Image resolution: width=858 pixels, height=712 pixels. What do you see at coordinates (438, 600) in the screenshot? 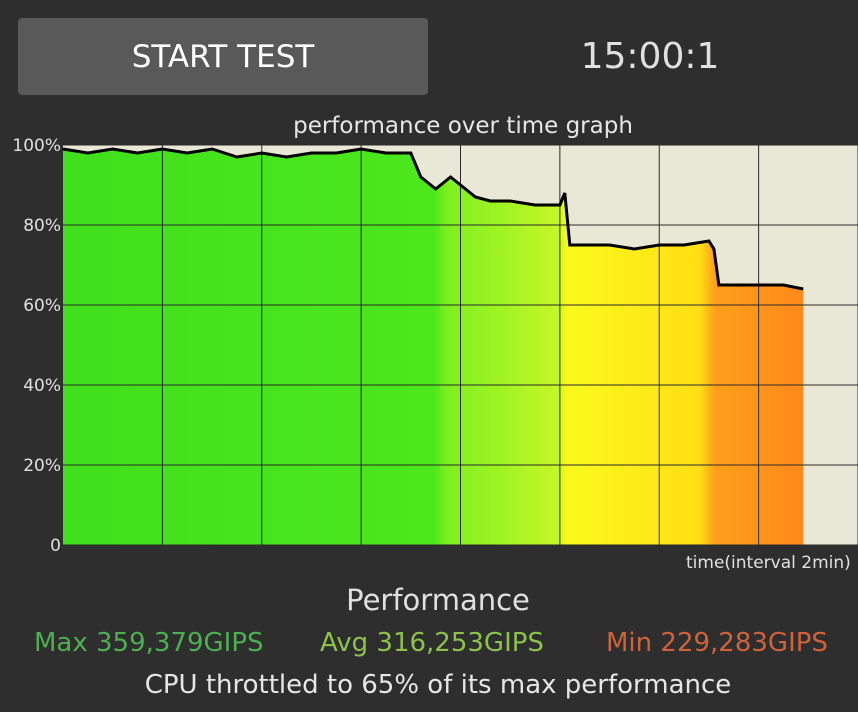
I see `performance-label: Performance` at bounding box center [438, 600].